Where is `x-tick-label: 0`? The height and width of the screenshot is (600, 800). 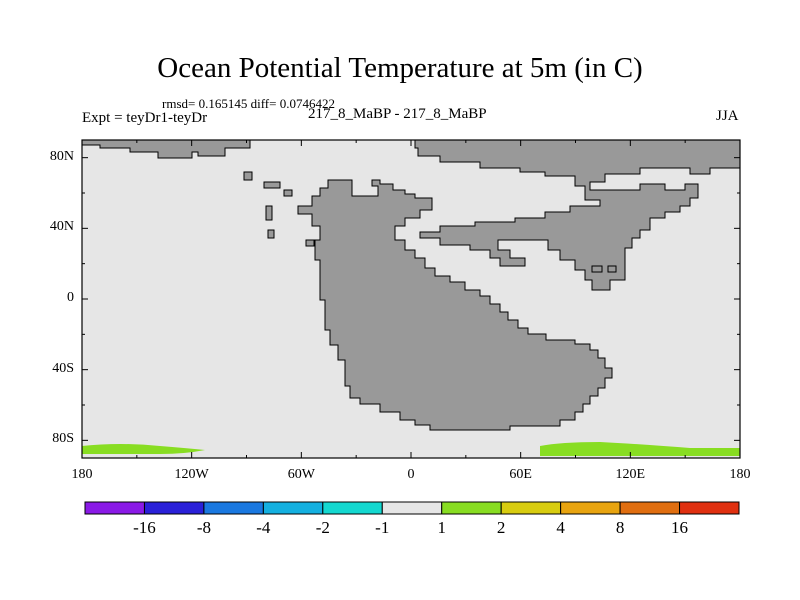
x-tick-label: 0 is located at coordinates (411, 474).